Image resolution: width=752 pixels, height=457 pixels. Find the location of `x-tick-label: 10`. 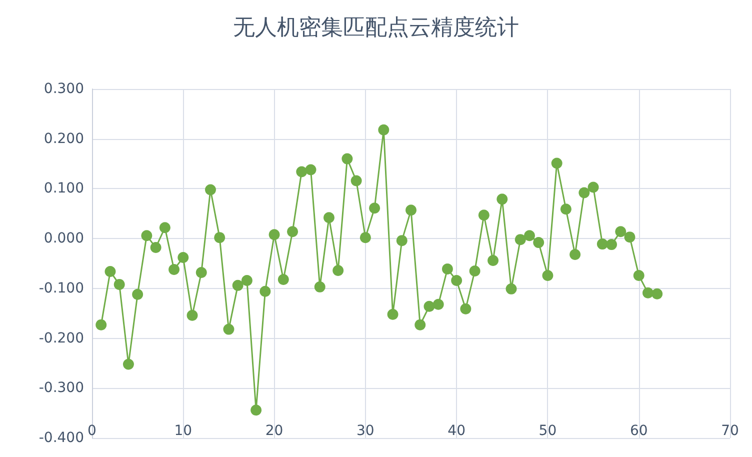

x-tick-label: 10 is located at coordinates (183, 431).